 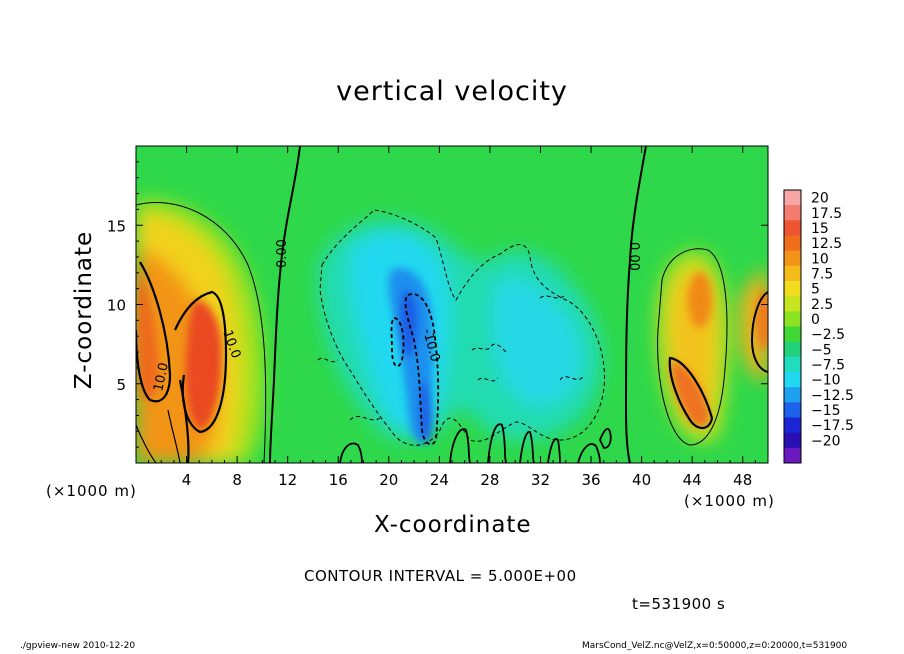 What do you see at coordinates (453, 525) in the screenshot?
I see `x-axis-label: X-coordinate` at bounding box center [453, 525].